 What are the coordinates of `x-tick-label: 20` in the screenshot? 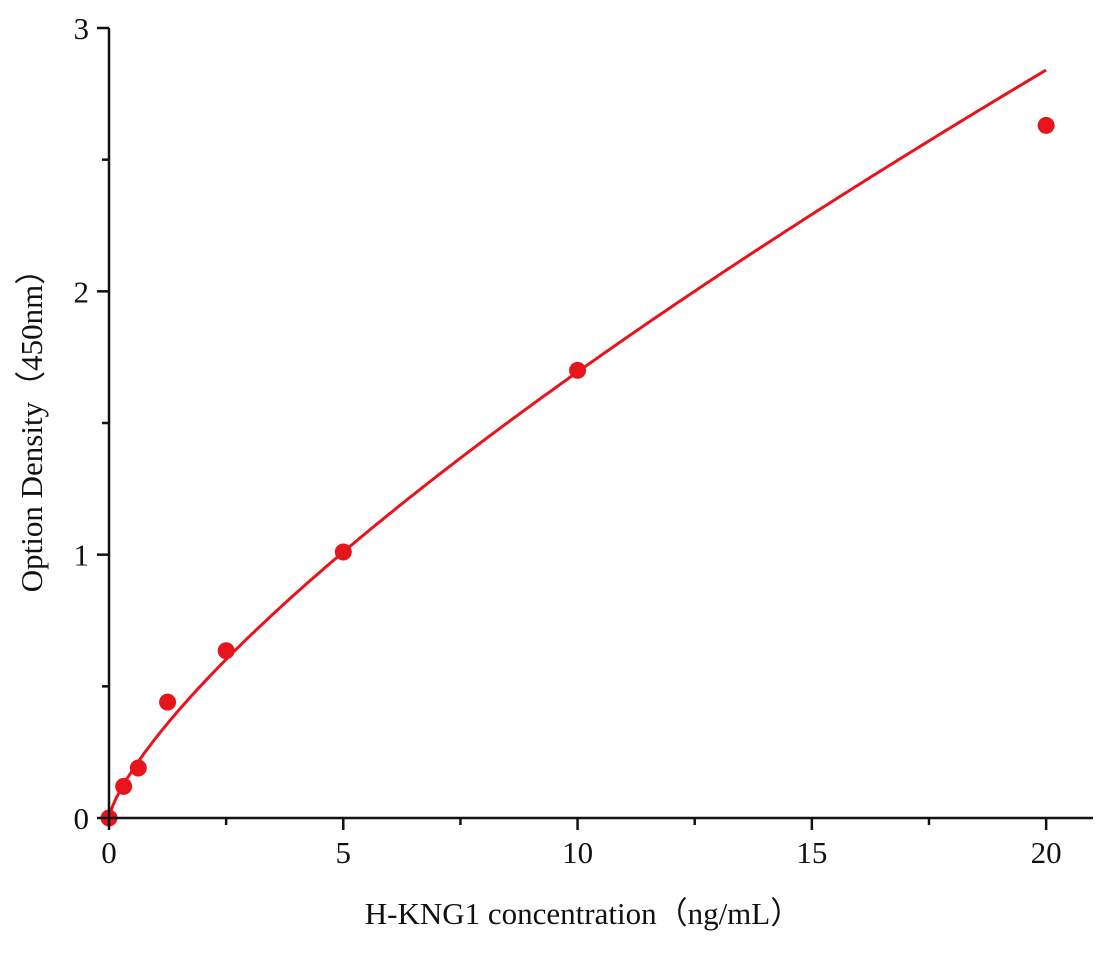 It's located at (1046, 852).